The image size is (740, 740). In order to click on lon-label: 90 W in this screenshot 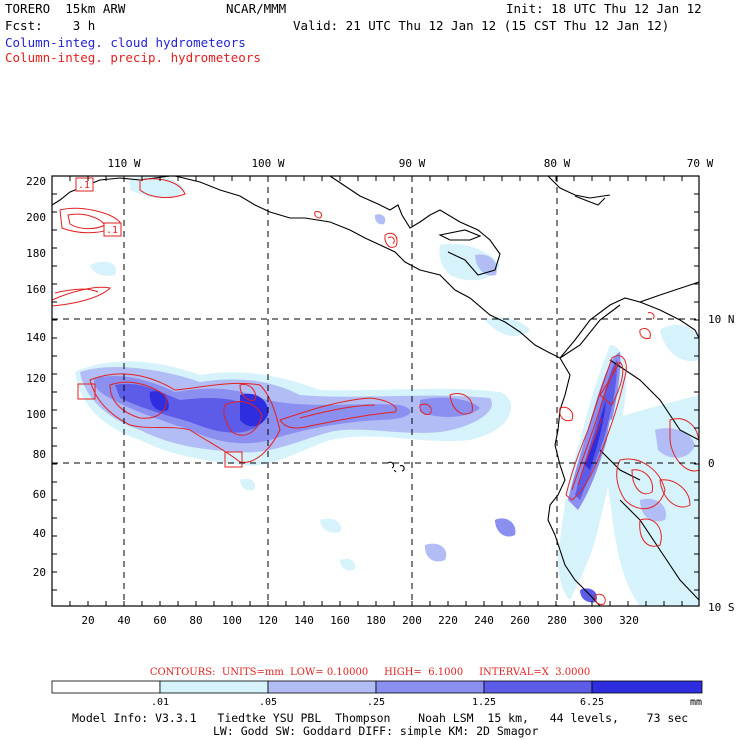, I will do `click(412, 163)`.